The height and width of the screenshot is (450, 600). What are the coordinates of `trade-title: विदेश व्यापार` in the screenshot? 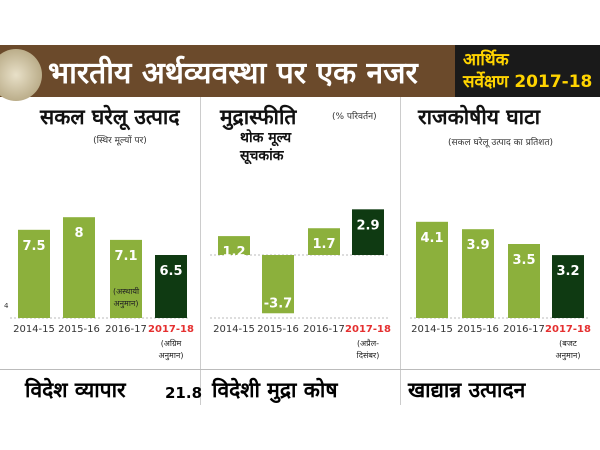 It's located at (75, 390).